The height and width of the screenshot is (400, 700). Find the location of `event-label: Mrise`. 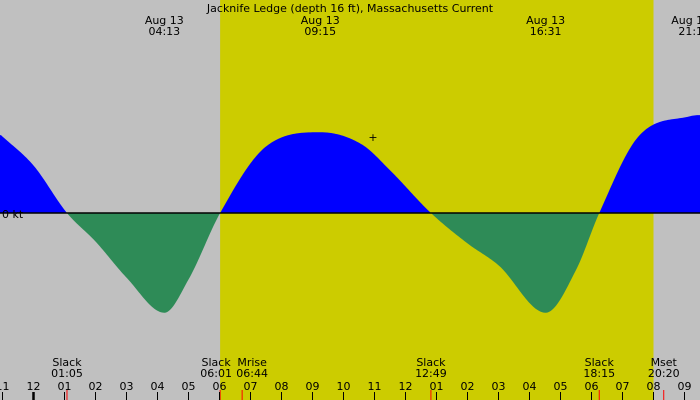

event-label: Mrise is located at coordinates (252, 362).